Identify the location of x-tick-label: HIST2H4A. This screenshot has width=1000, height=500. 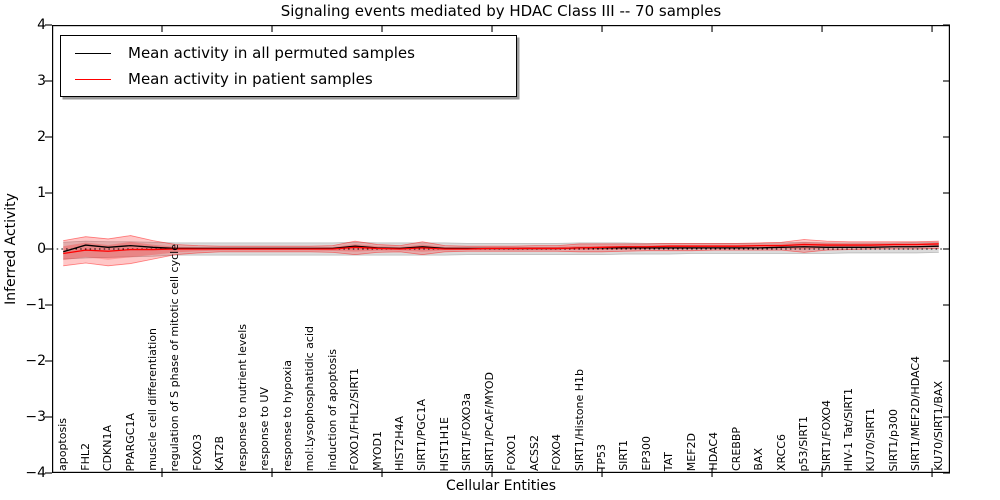
(399, 443).